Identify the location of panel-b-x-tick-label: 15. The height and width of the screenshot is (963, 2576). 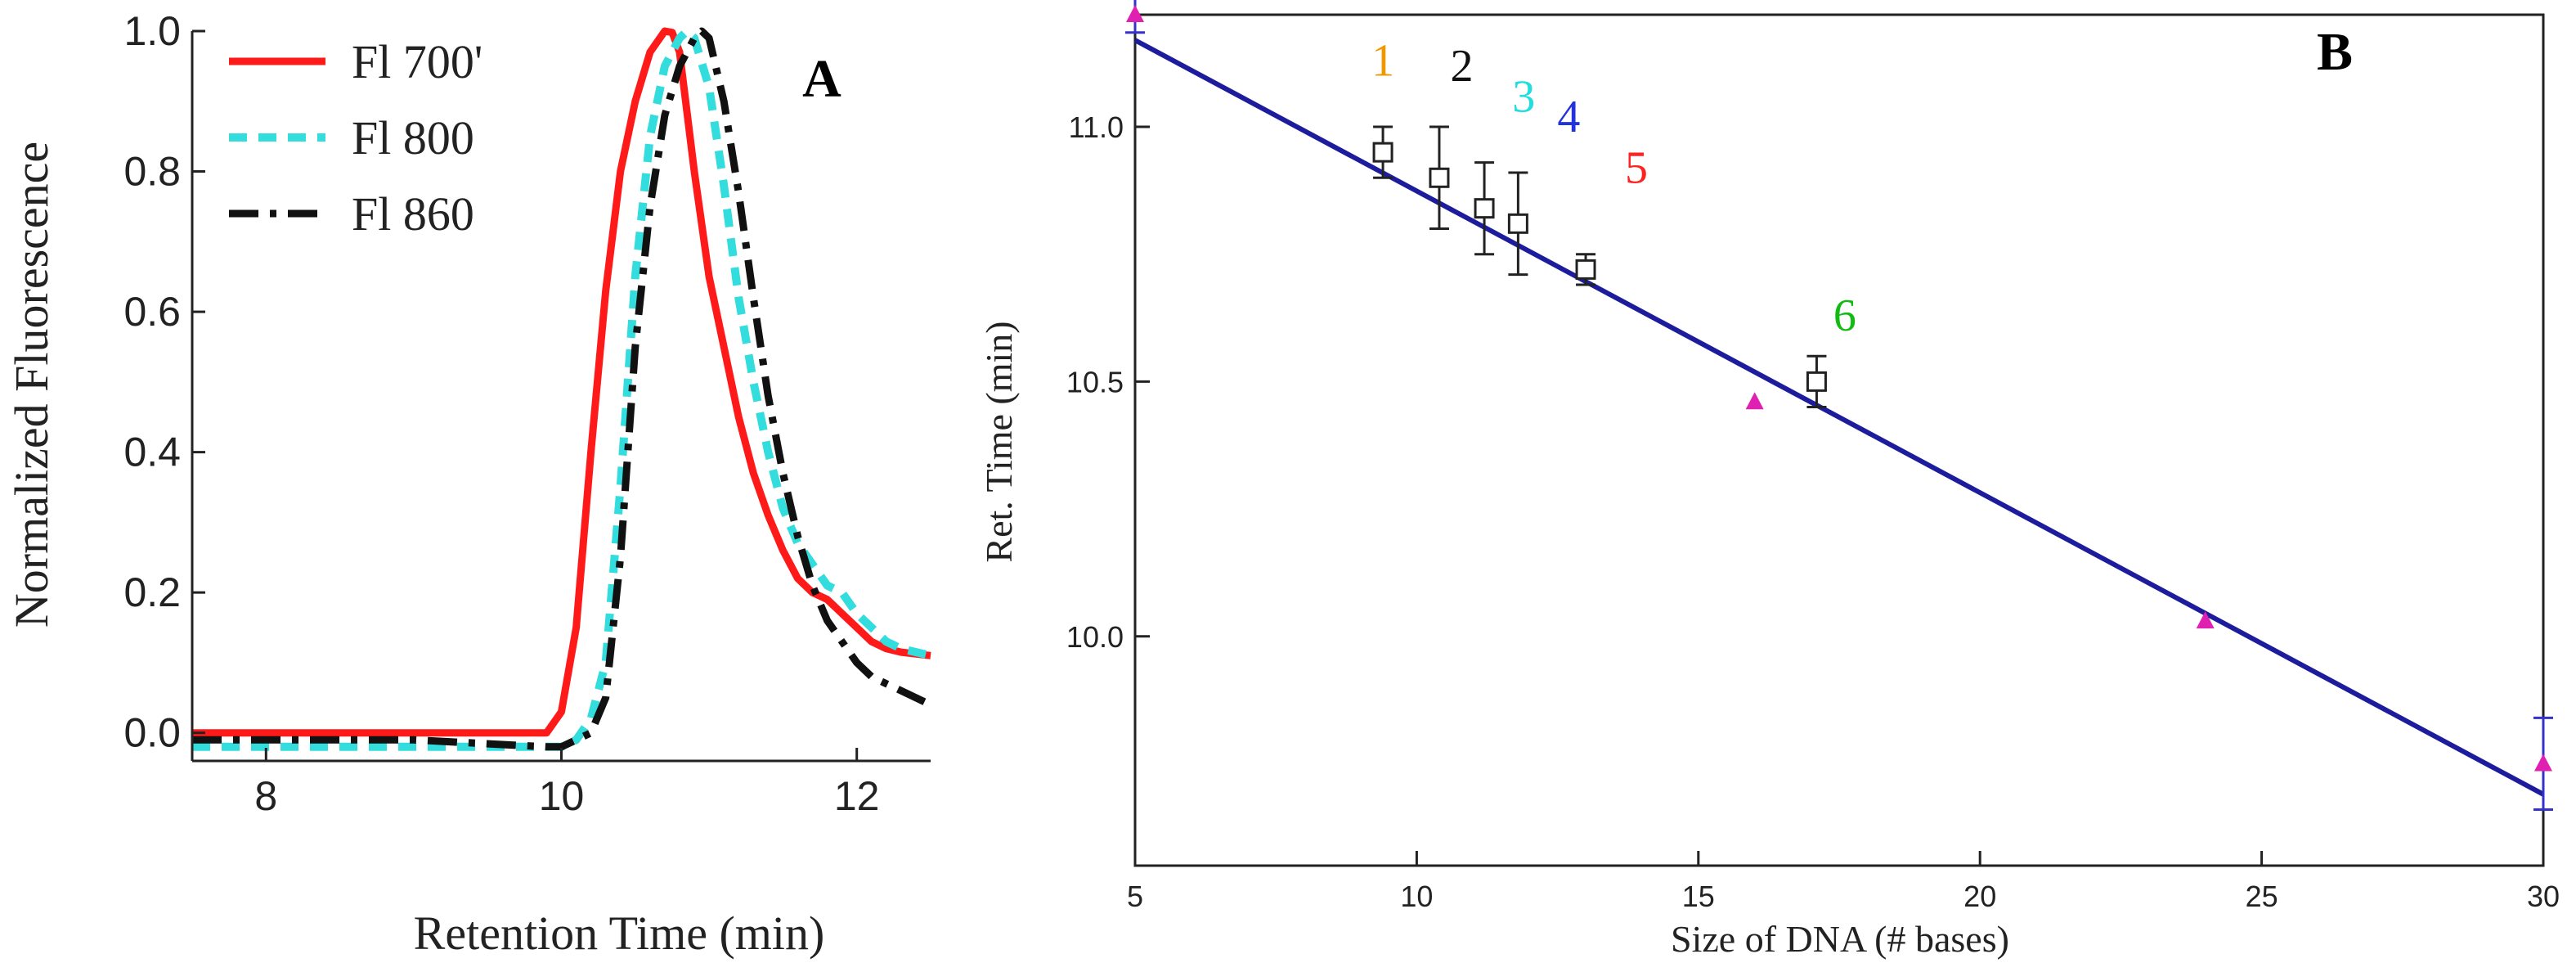
(1698, 897).